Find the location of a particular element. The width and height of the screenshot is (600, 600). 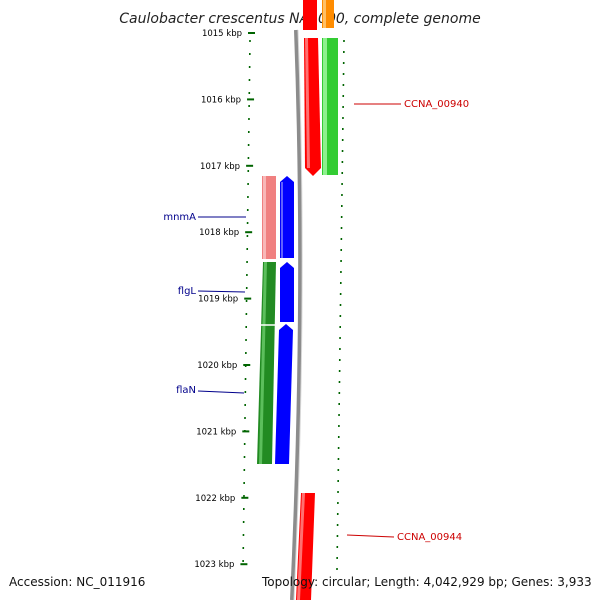

callout-line-ccna00944 is located at coordinates (370, 536).